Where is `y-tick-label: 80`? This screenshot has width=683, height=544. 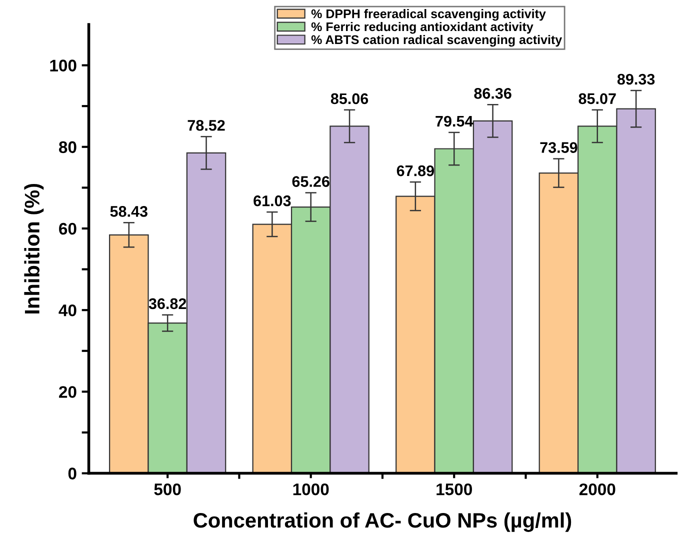
y-tick-label: 80 is located at coordinates (67, 147).